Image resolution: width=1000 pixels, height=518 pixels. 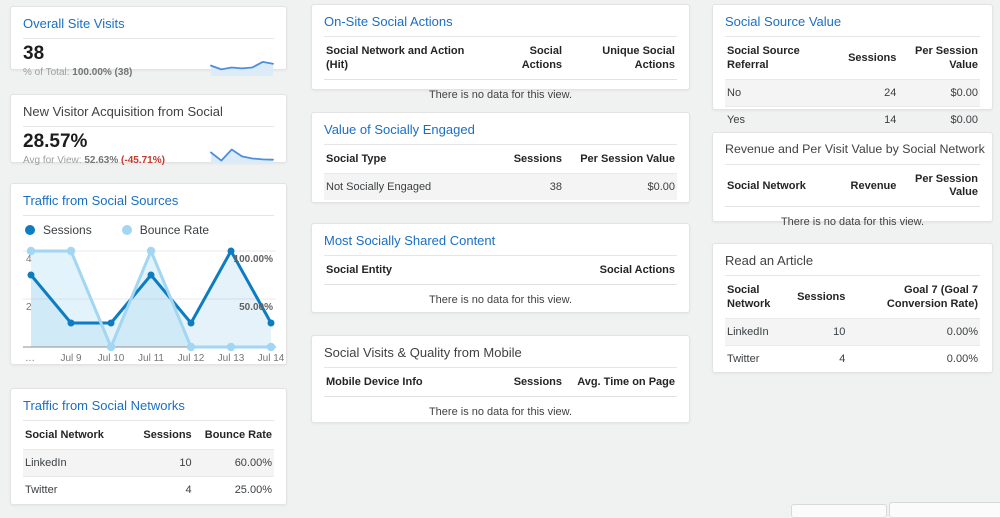 What do you see at coordinates (374, 382) in the screenshot?
I see `column-header: Mobile Device Info` at bounding box center [374, 382].